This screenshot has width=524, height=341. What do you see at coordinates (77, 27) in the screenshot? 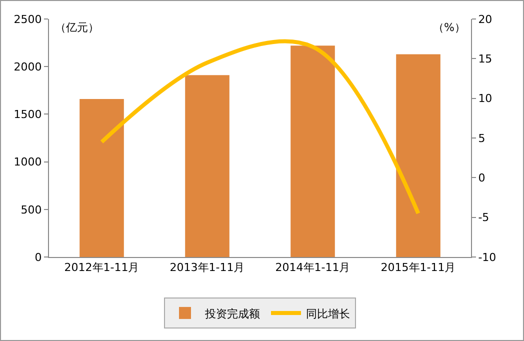
I see `y-axis-title: （亿元）` at bounding box center [77, 27].